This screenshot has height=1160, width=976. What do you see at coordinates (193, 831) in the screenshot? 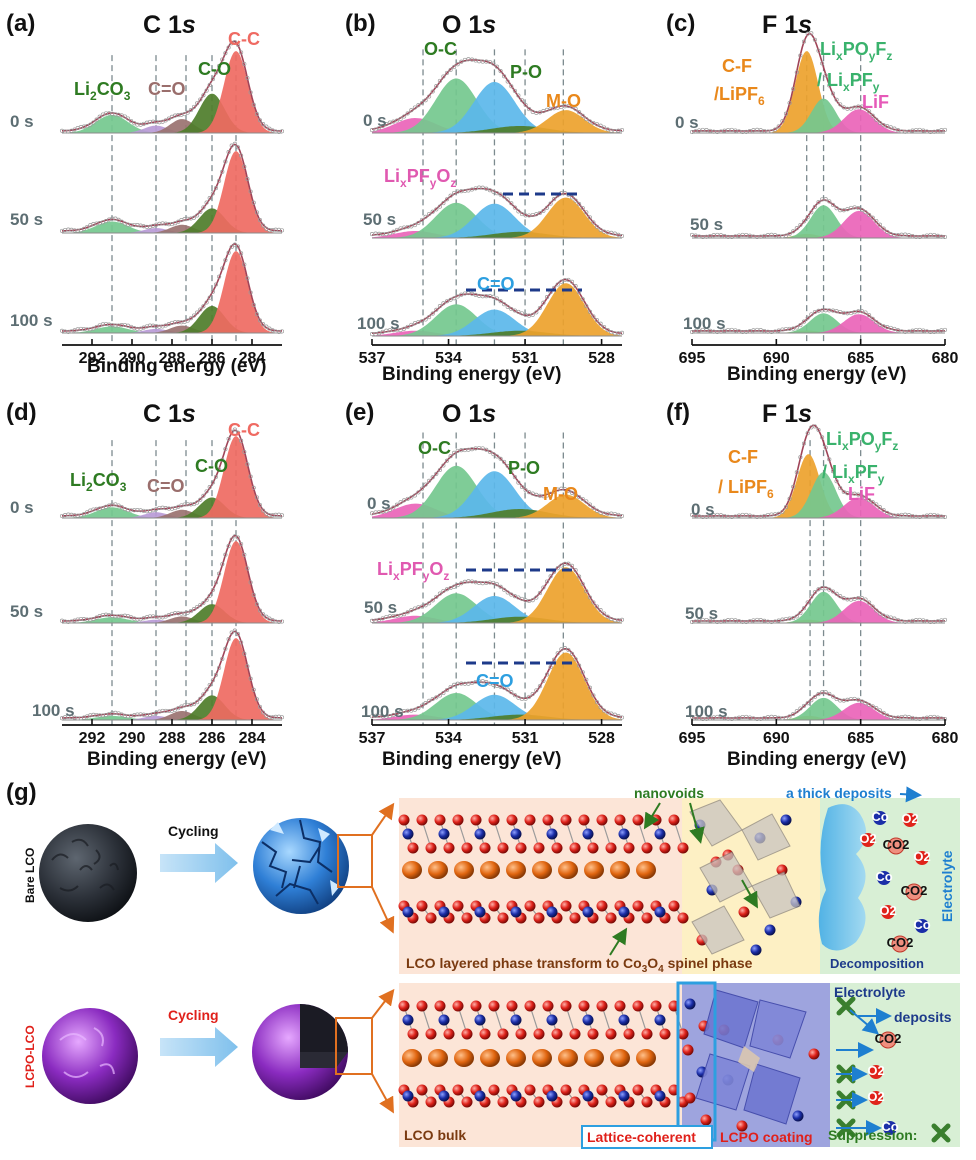
I see `cycling-label: Cycling` at bounding box center [193, 831].